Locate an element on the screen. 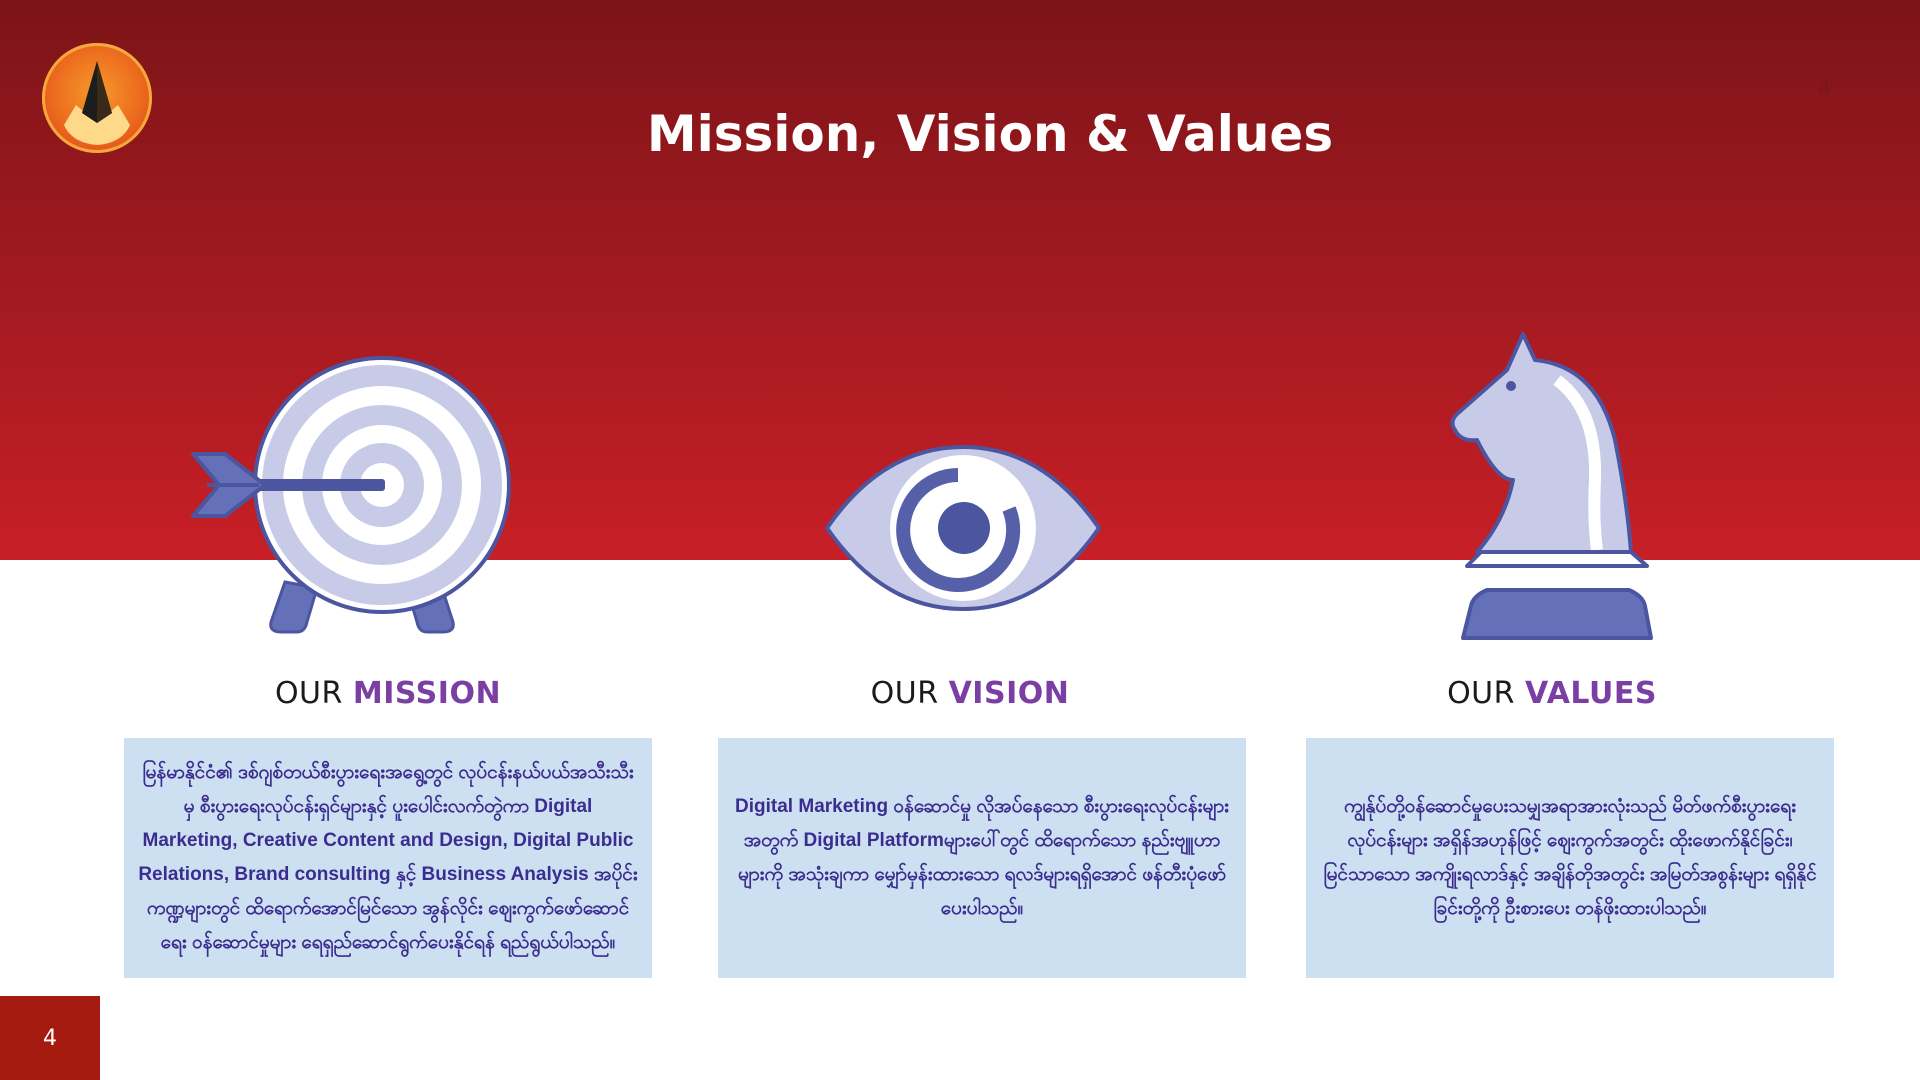 The width and height of the screenshot is (1920, 1080). page-number-top: 4 is located at coordinates (1824, 88).